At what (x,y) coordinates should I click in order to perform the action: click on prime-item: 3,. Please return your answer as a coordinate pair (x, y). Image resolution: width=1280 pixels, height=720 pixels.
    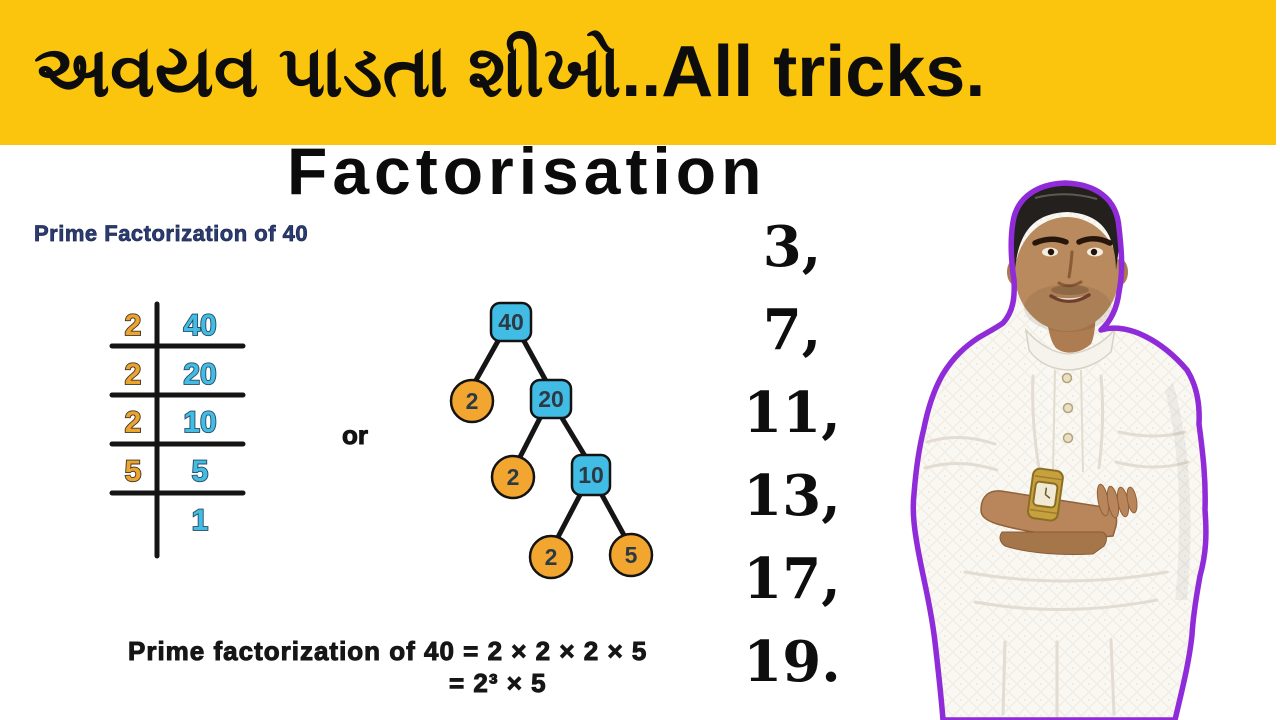
    Looking at the image, I should click on (792, 246).